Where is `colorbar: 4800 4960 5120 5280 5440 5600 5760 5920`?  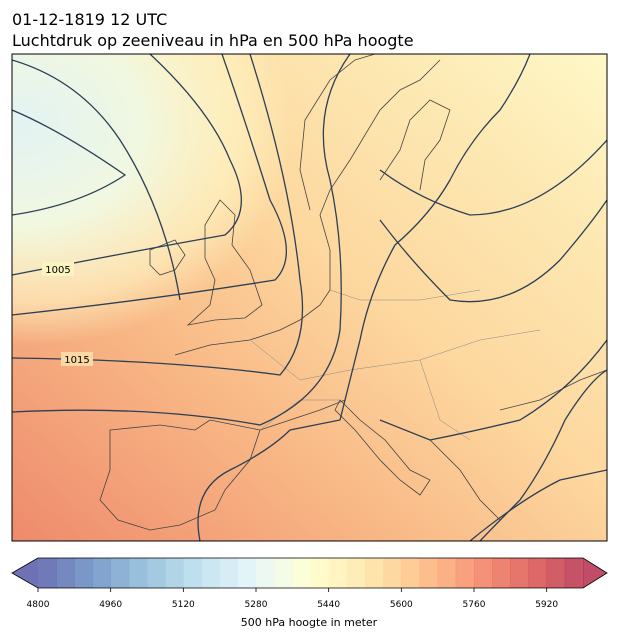 colorbar: 4800 4960 5120 5280 5440 5600 5760 5920 is located at coordinates (309, 583).